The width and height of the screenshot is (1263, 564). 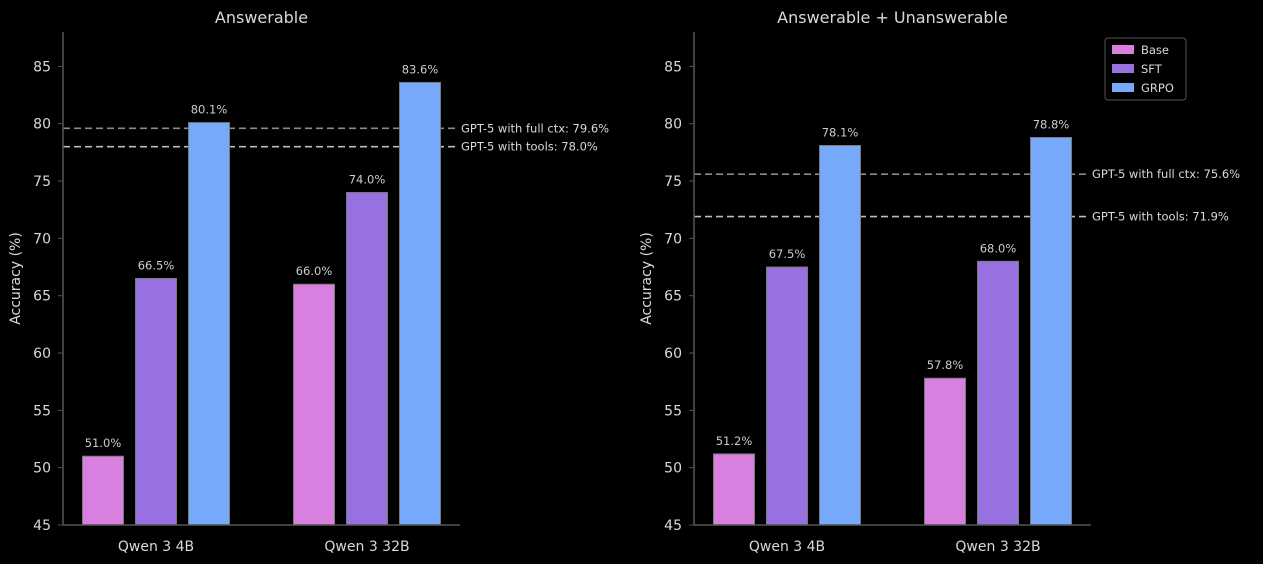 I want to click on chart-title: Answerable, so click(x=261, y=17).